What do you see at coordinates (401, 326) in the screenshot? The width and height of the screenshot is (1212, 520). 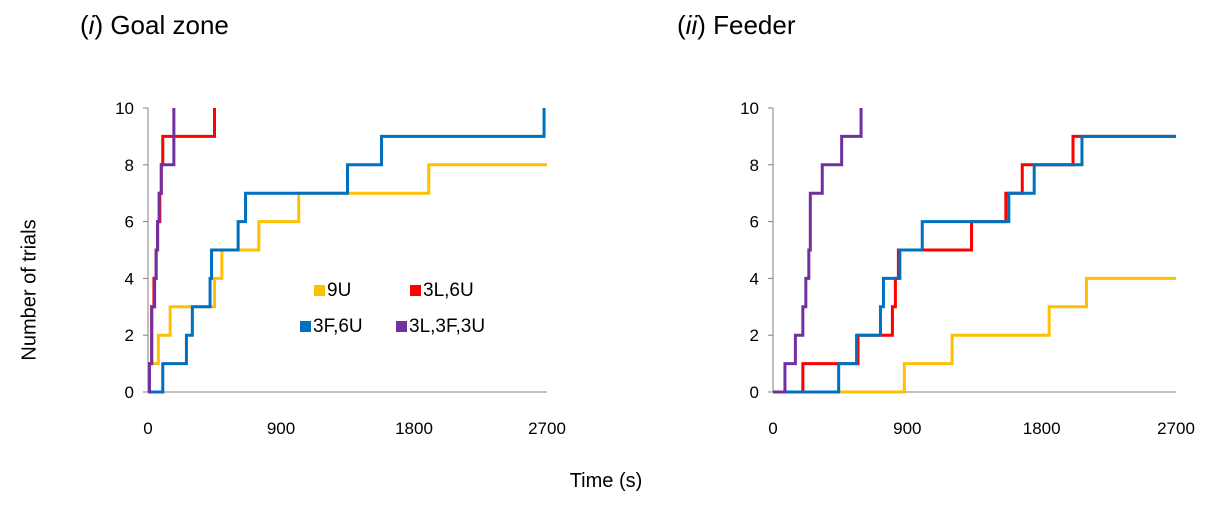 I see `legend-swatch-3l-3f-3u` at bounding box center [401, 326].